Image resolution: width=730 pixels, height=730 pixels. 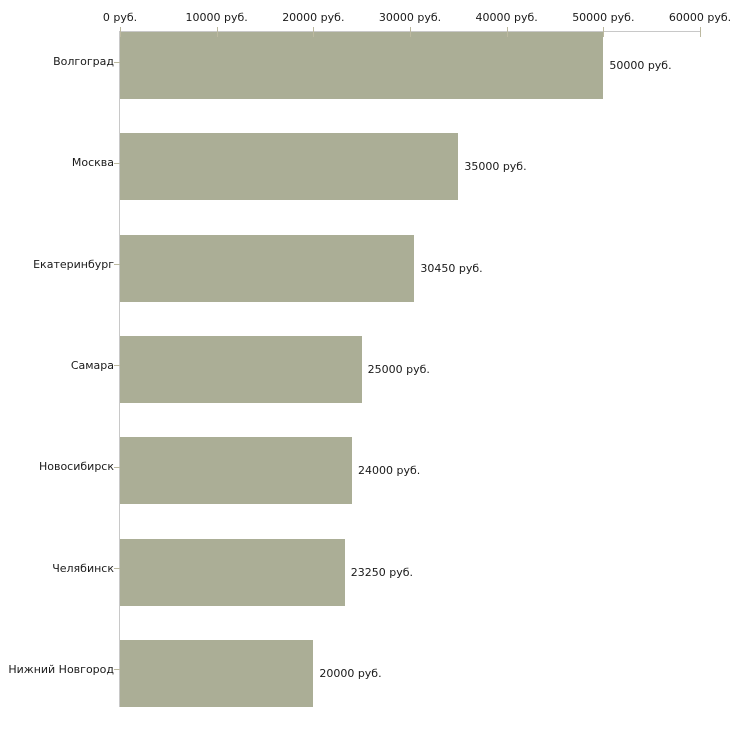 What do you see at coordinates (451, 268) in the screenshot?
I see `value-label: 30450 руб.` at bounding box center [451, 268].